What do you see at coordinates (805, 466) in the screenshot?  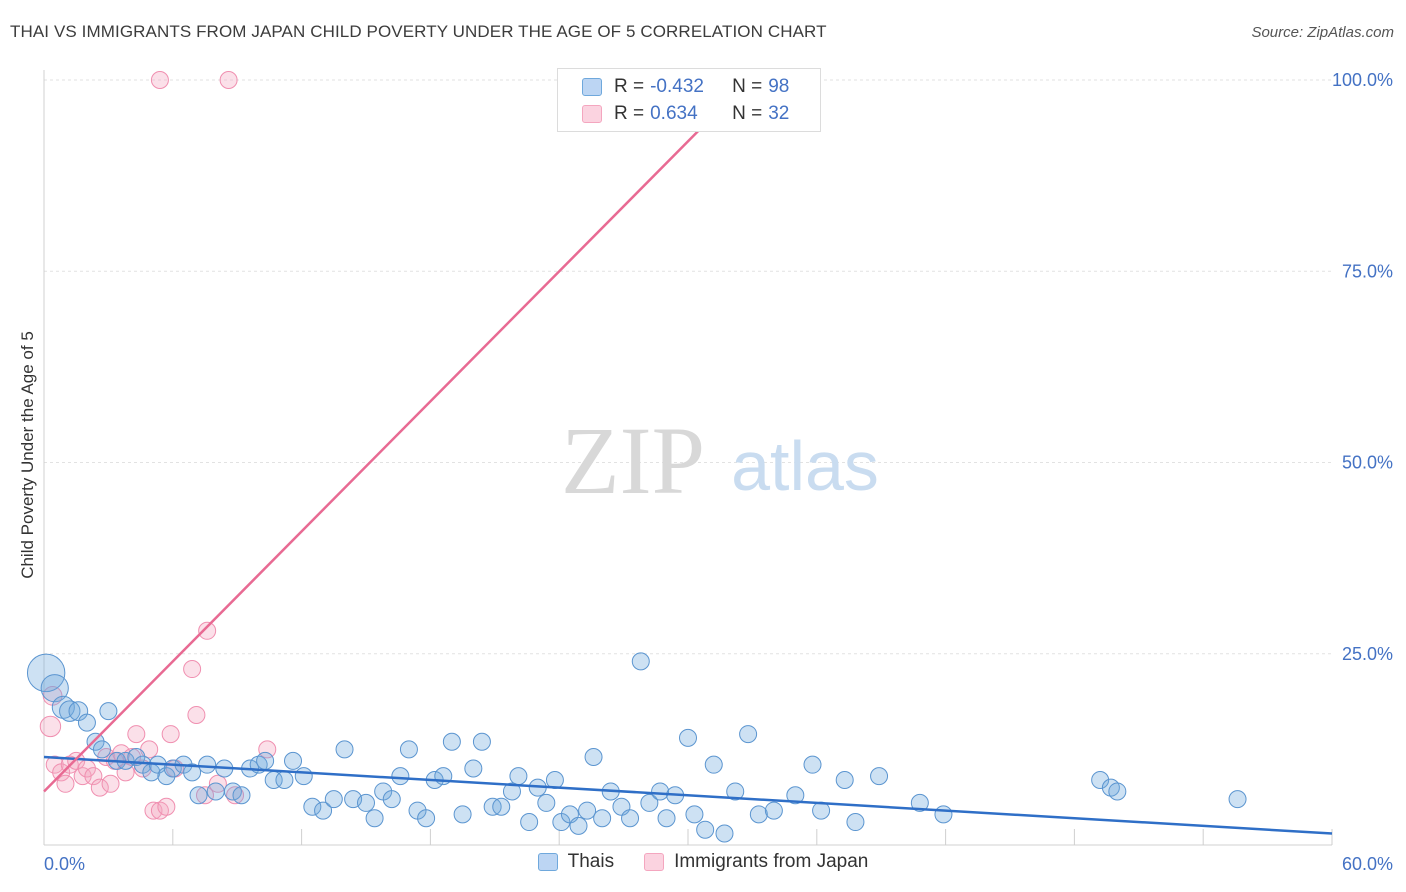 I see `watermark-atlas: atlas` at bounding box center [805, 466].